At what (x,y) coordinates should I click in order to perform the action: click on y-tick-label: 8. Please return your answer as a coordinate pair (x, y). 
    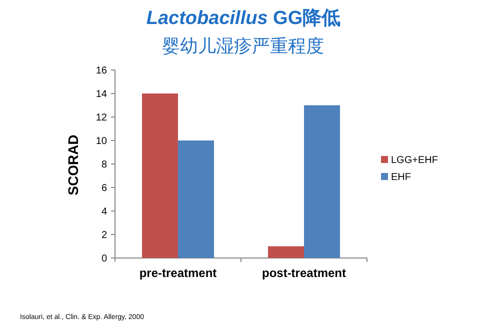
    Looking at the image, I should click on (104, 165).